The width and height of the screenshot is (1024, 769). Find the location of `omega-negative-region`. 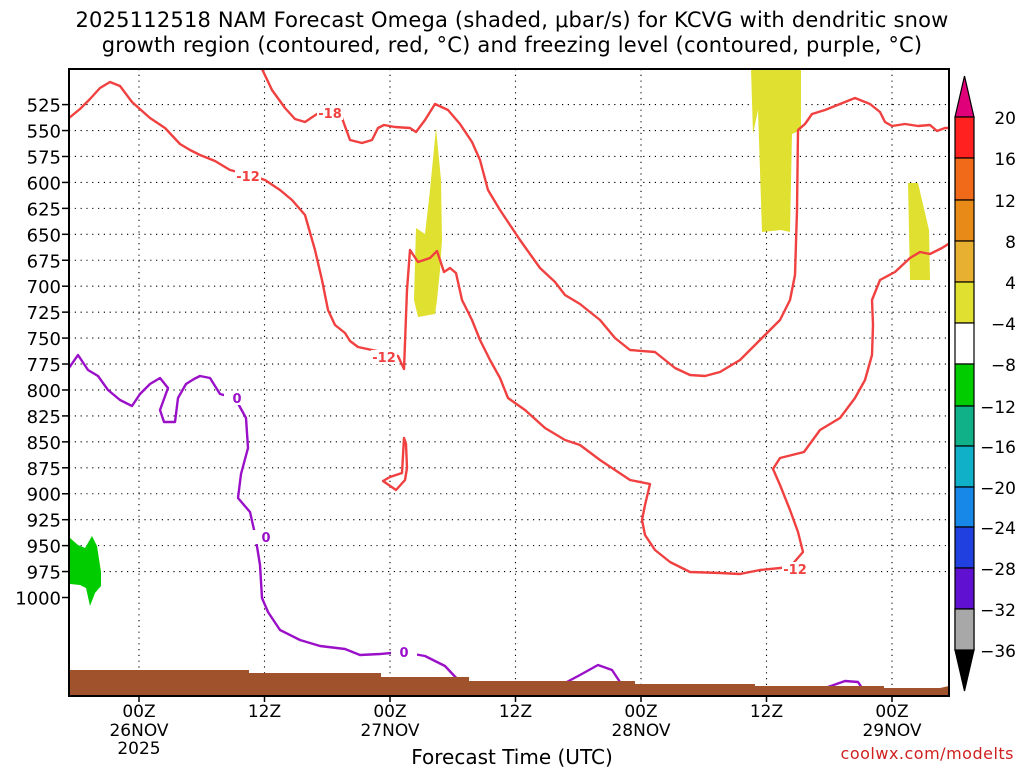

omega-negative-region is located at coordinates (85, 571).